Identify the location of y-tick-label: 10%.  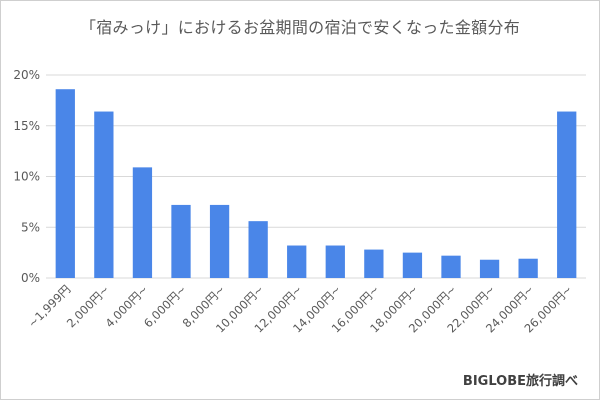
(26, 177).